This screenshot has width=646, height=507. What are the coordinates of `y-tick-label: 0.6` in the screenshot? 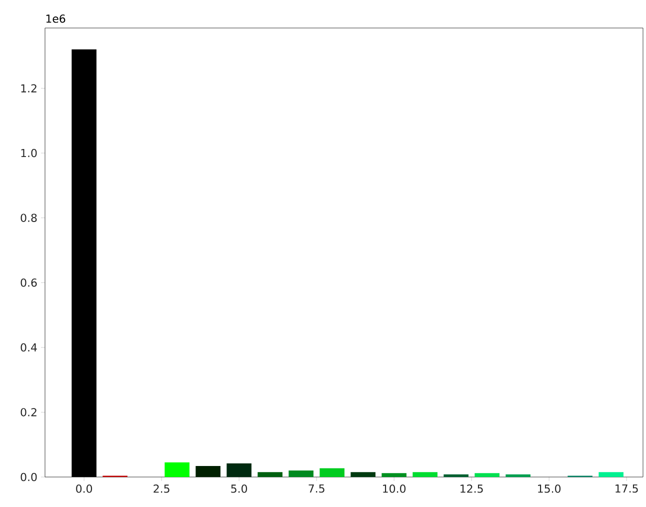 It's located at (28, 282).